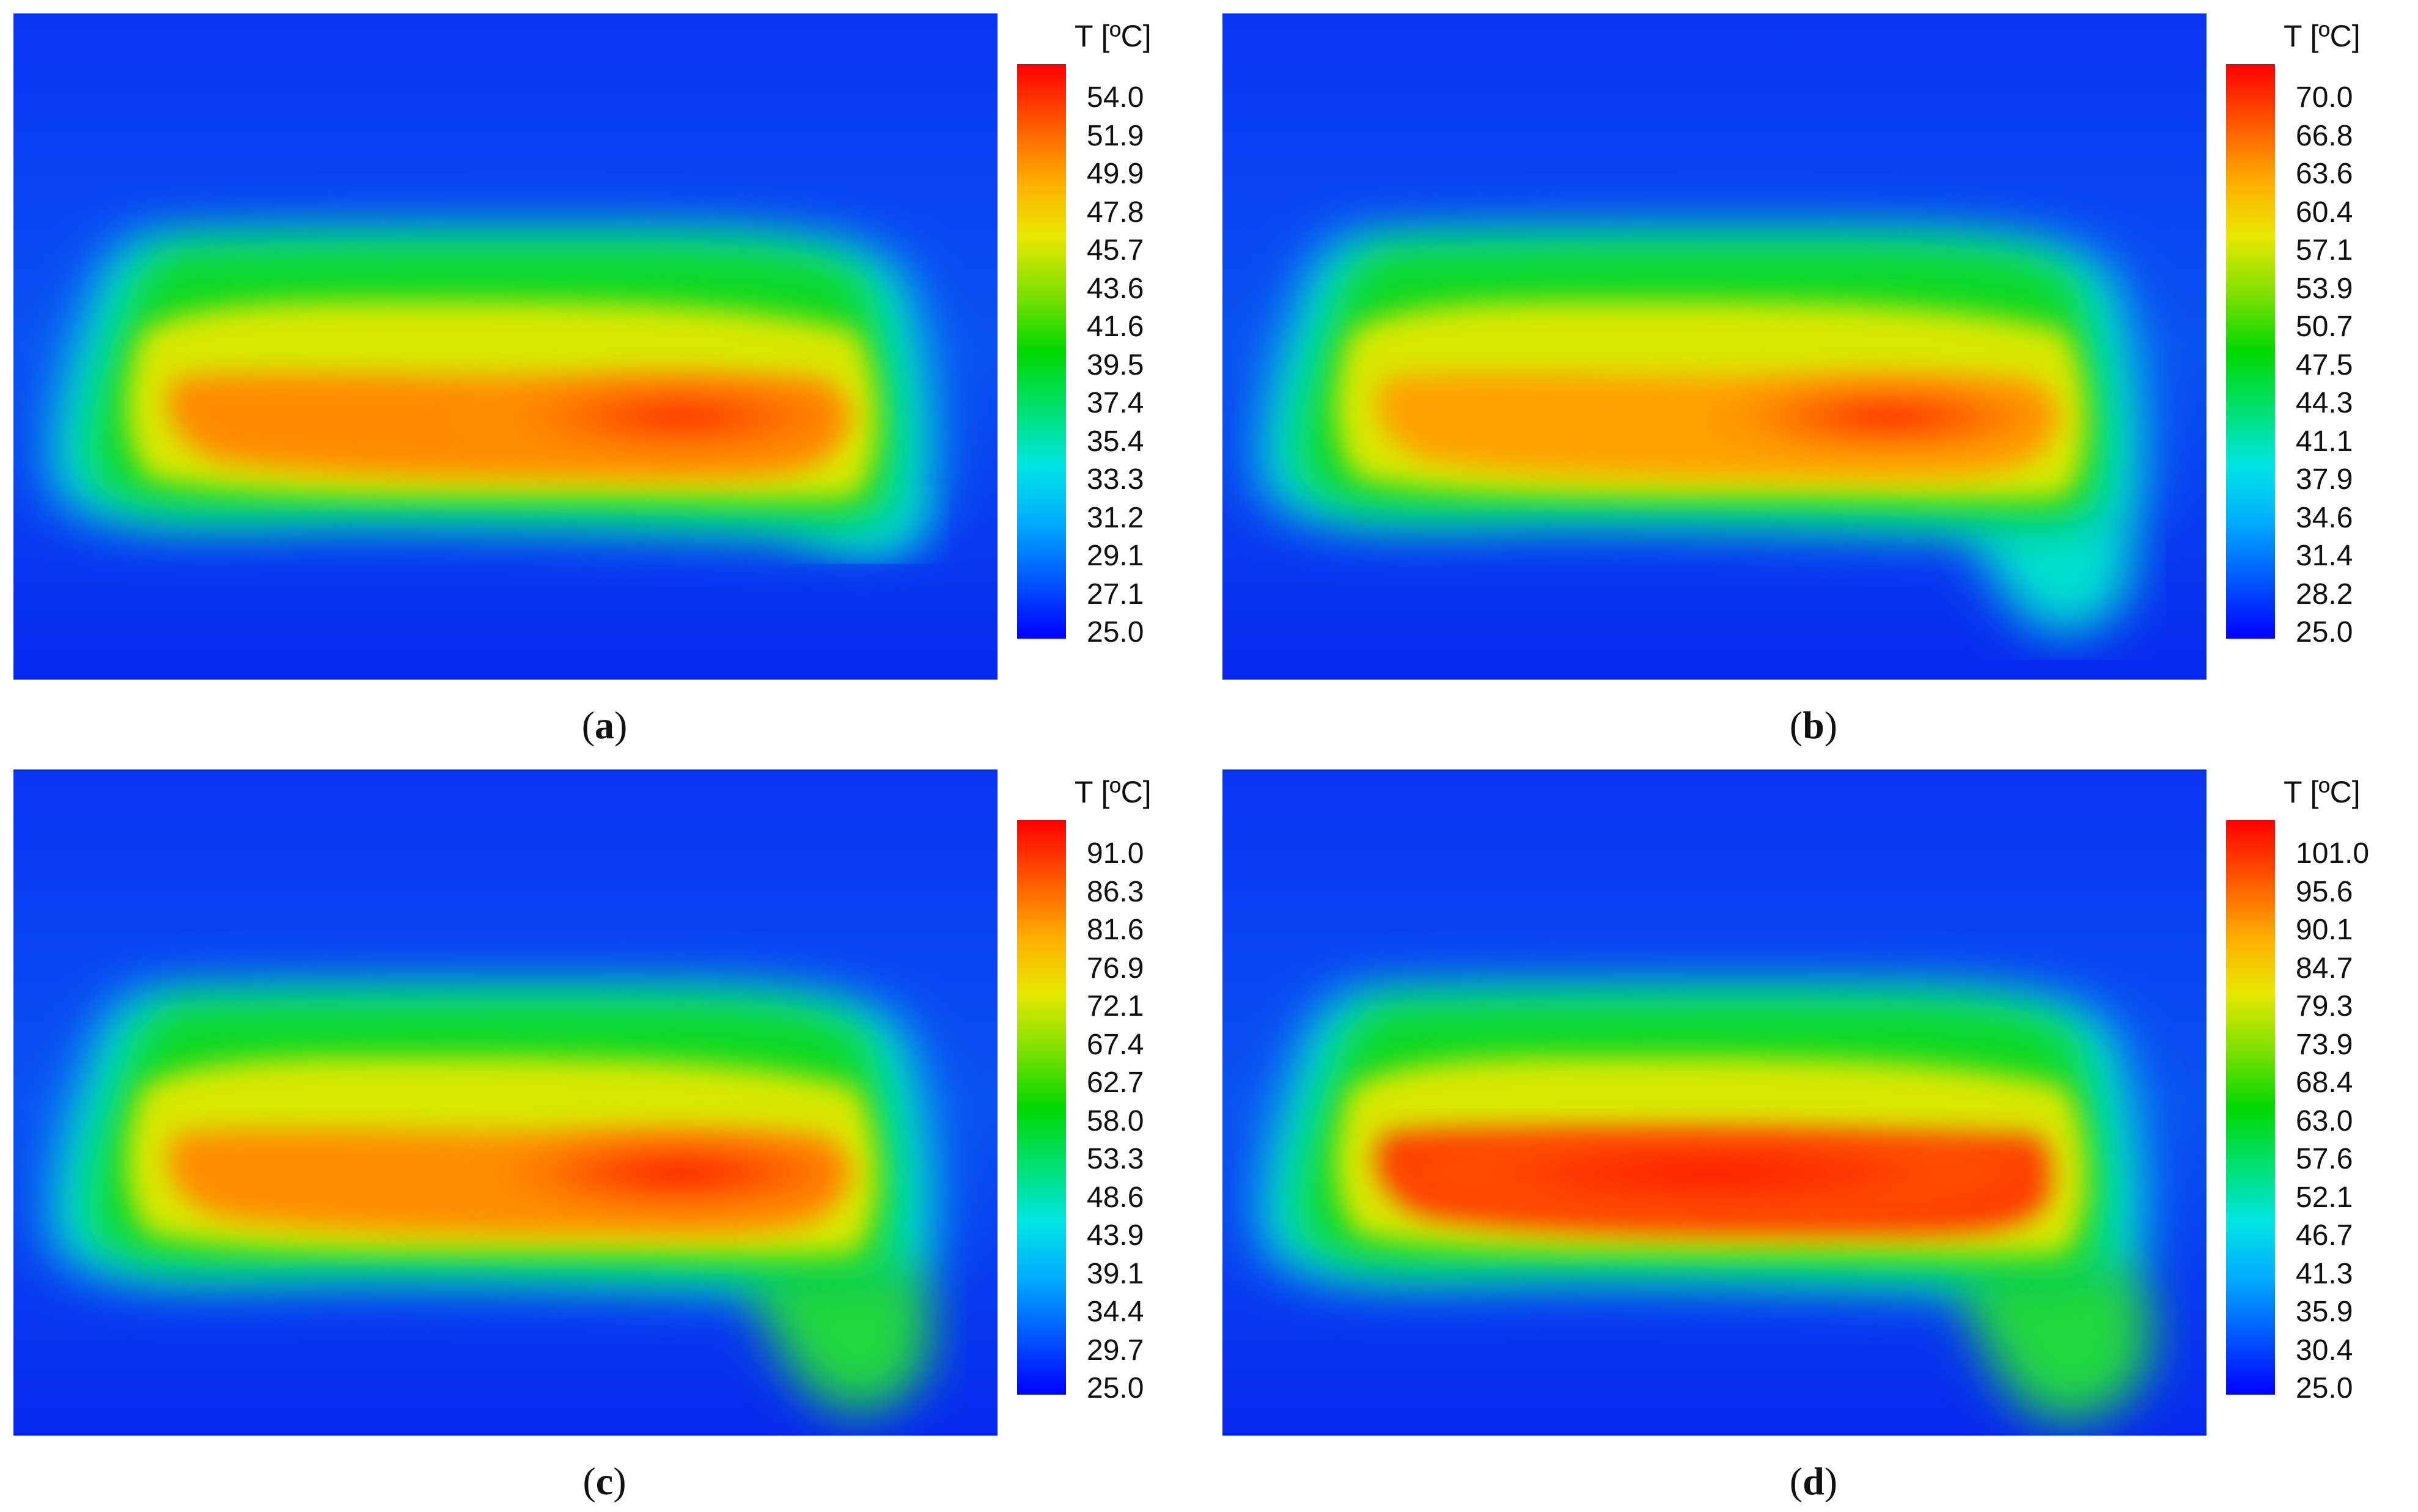 The height and width of the screenshot is (1512, 2418). Describe the element at coordinates (1115, 442) in the screenshot. I see `colorbar-tick-label: 35.4` at that location.